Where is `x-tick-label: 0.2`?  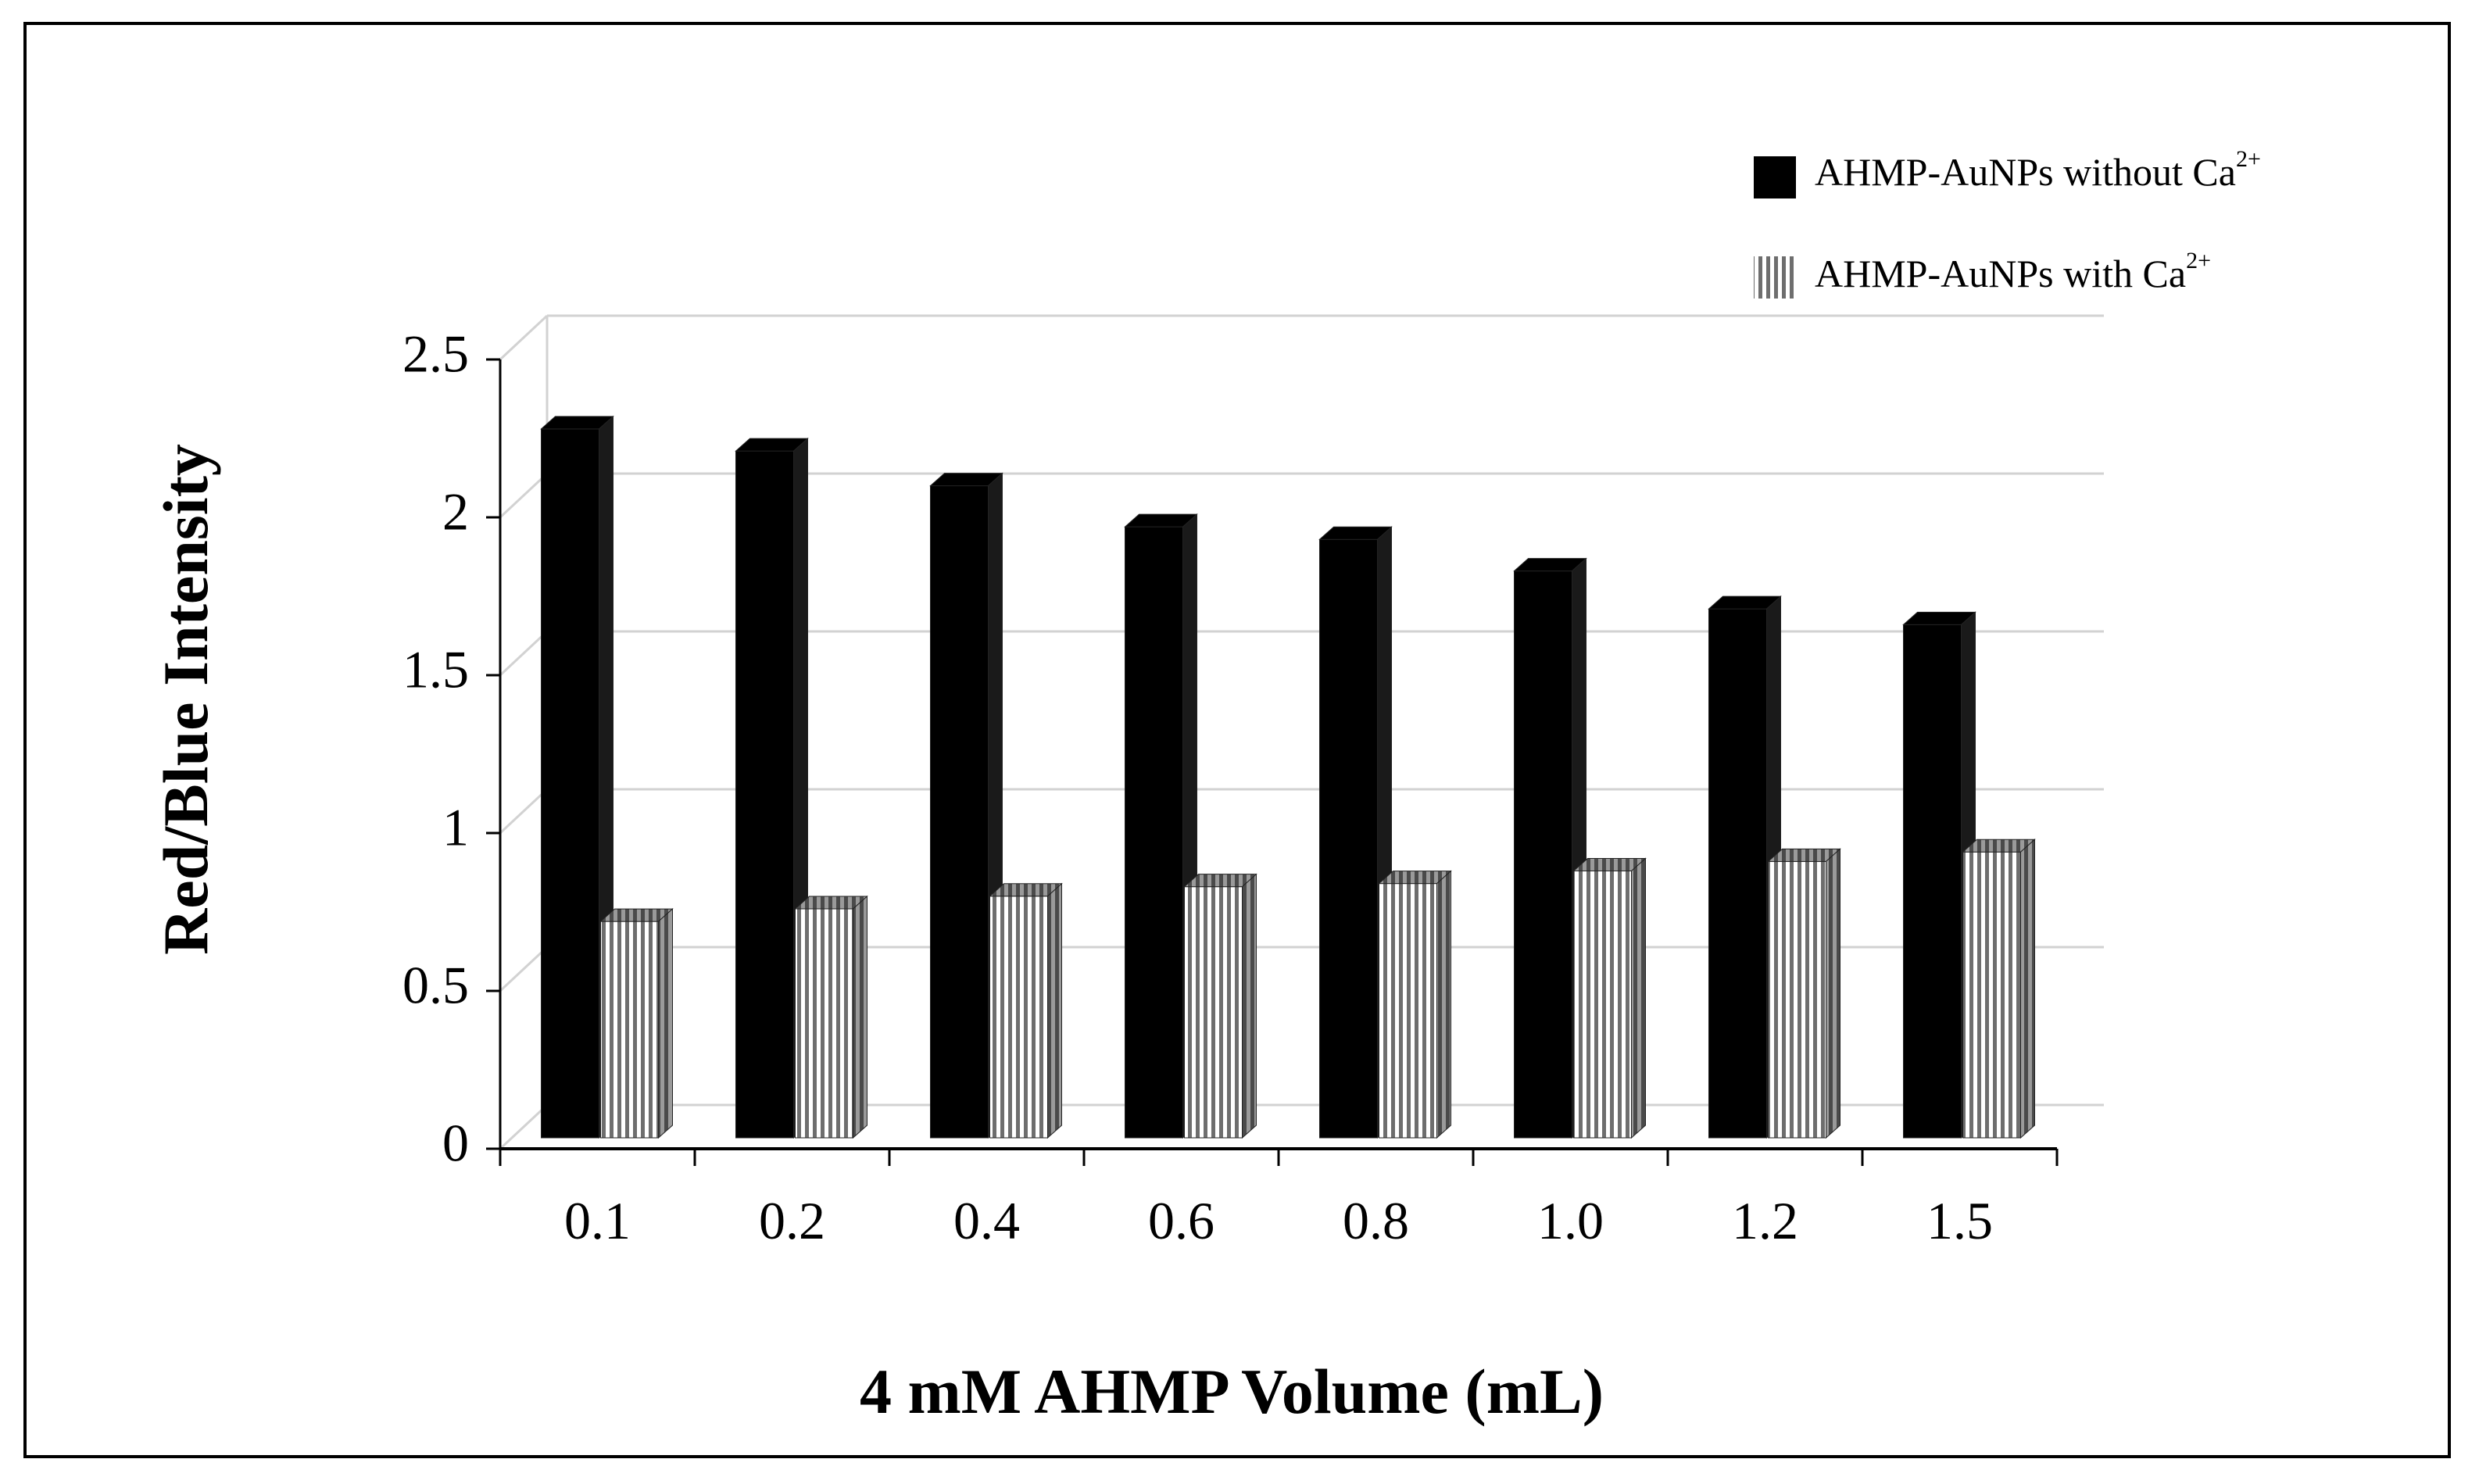 x-tick-label: 0.2 is located at coordinates (792, 1220).